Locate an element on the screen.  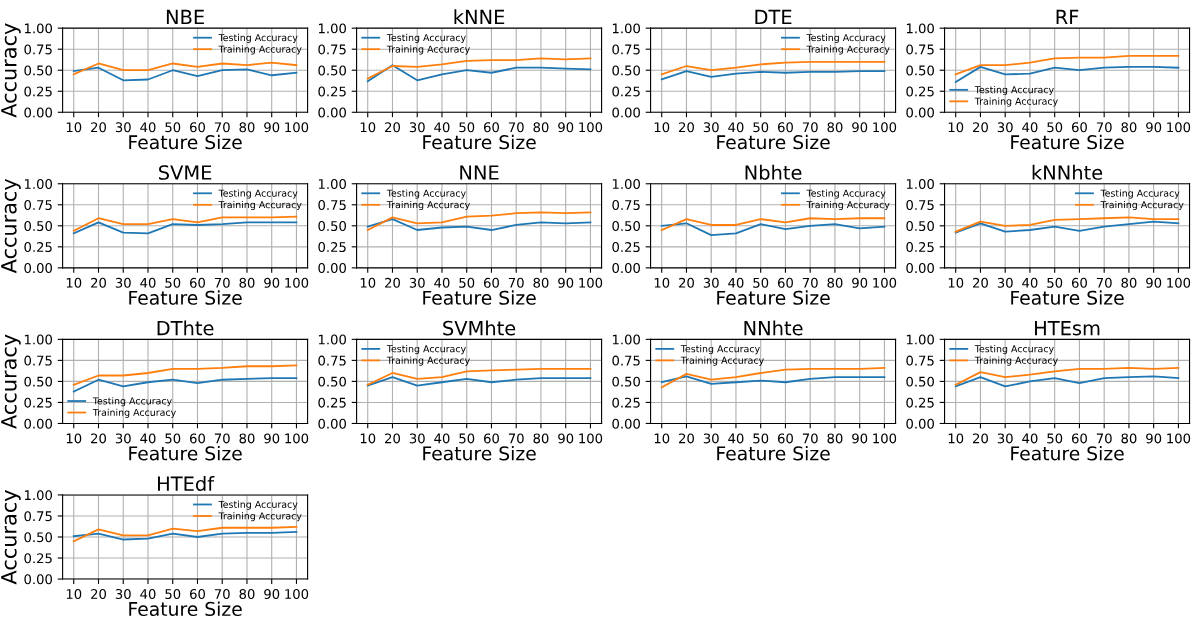
chart-title: NNhte is located at coordinates (773, 328).